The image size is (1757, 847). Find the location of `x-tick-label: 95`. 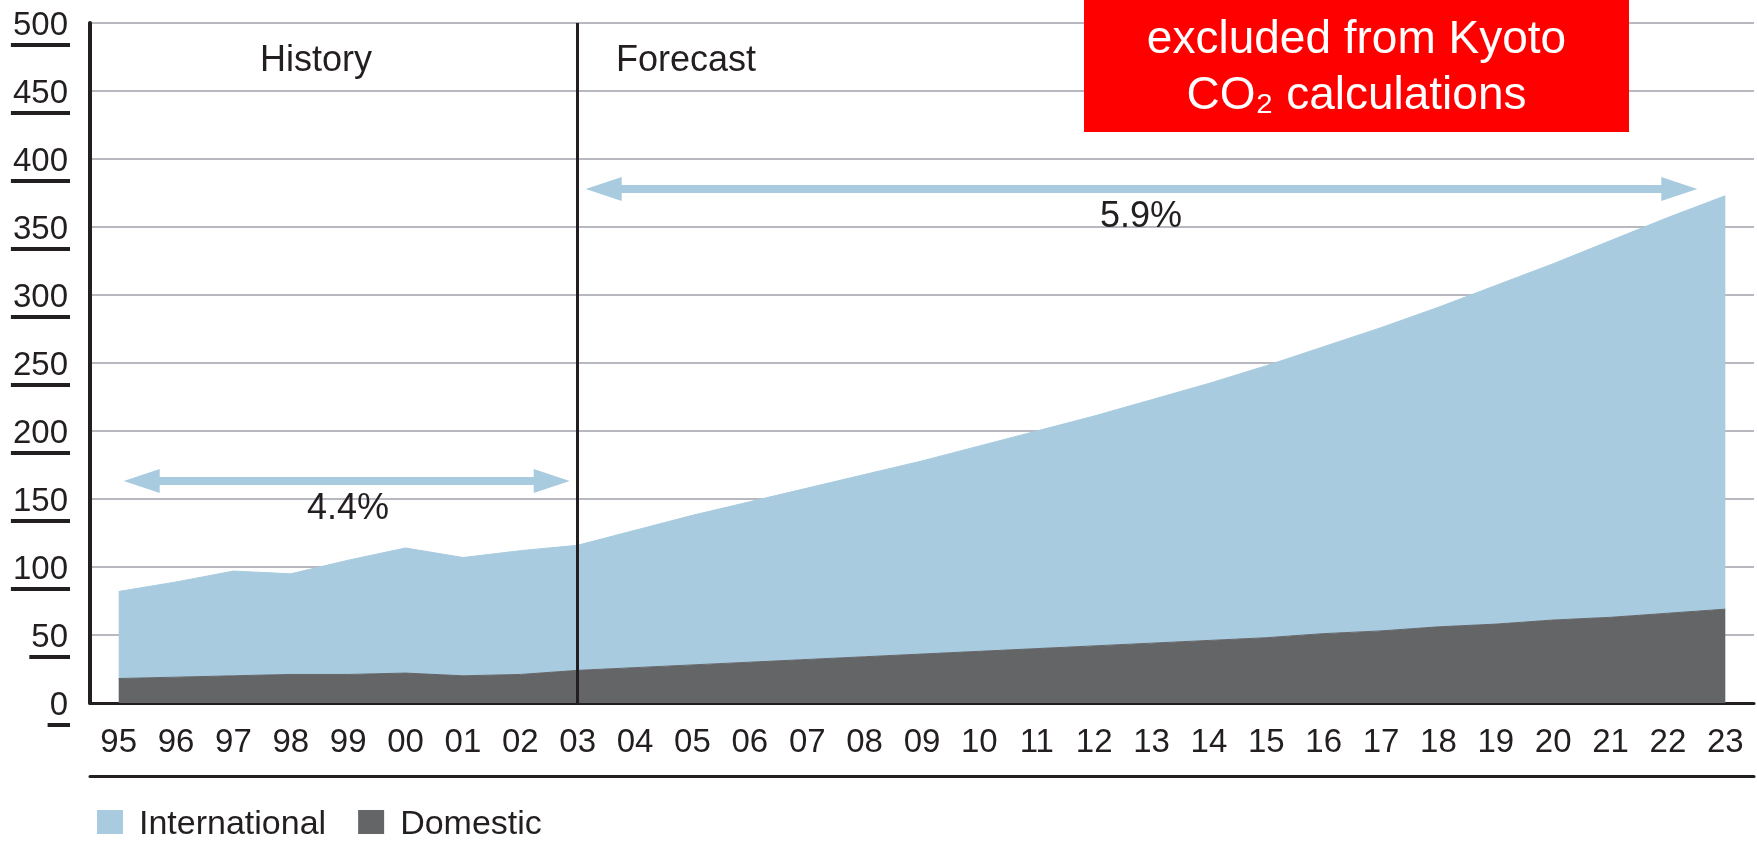

x-tick-label: 95 is located at coordinates (119, 740).